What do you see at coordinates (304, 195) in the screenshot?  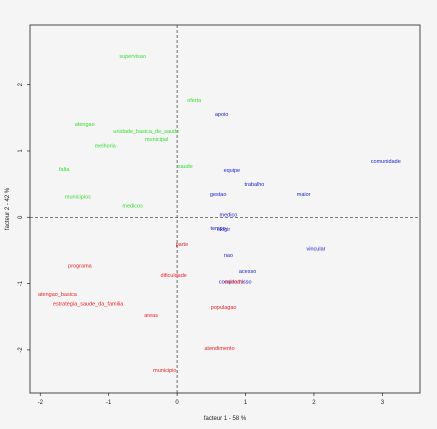 I see `point-label-maior: maior` at bounding box center [304, 195].